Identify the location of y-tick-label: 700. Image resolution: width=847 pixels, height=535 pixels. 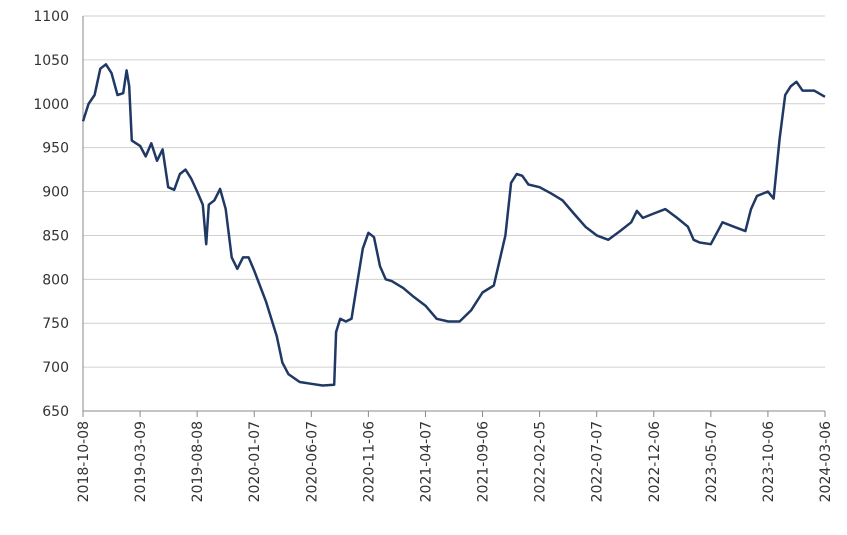
(55, 368).